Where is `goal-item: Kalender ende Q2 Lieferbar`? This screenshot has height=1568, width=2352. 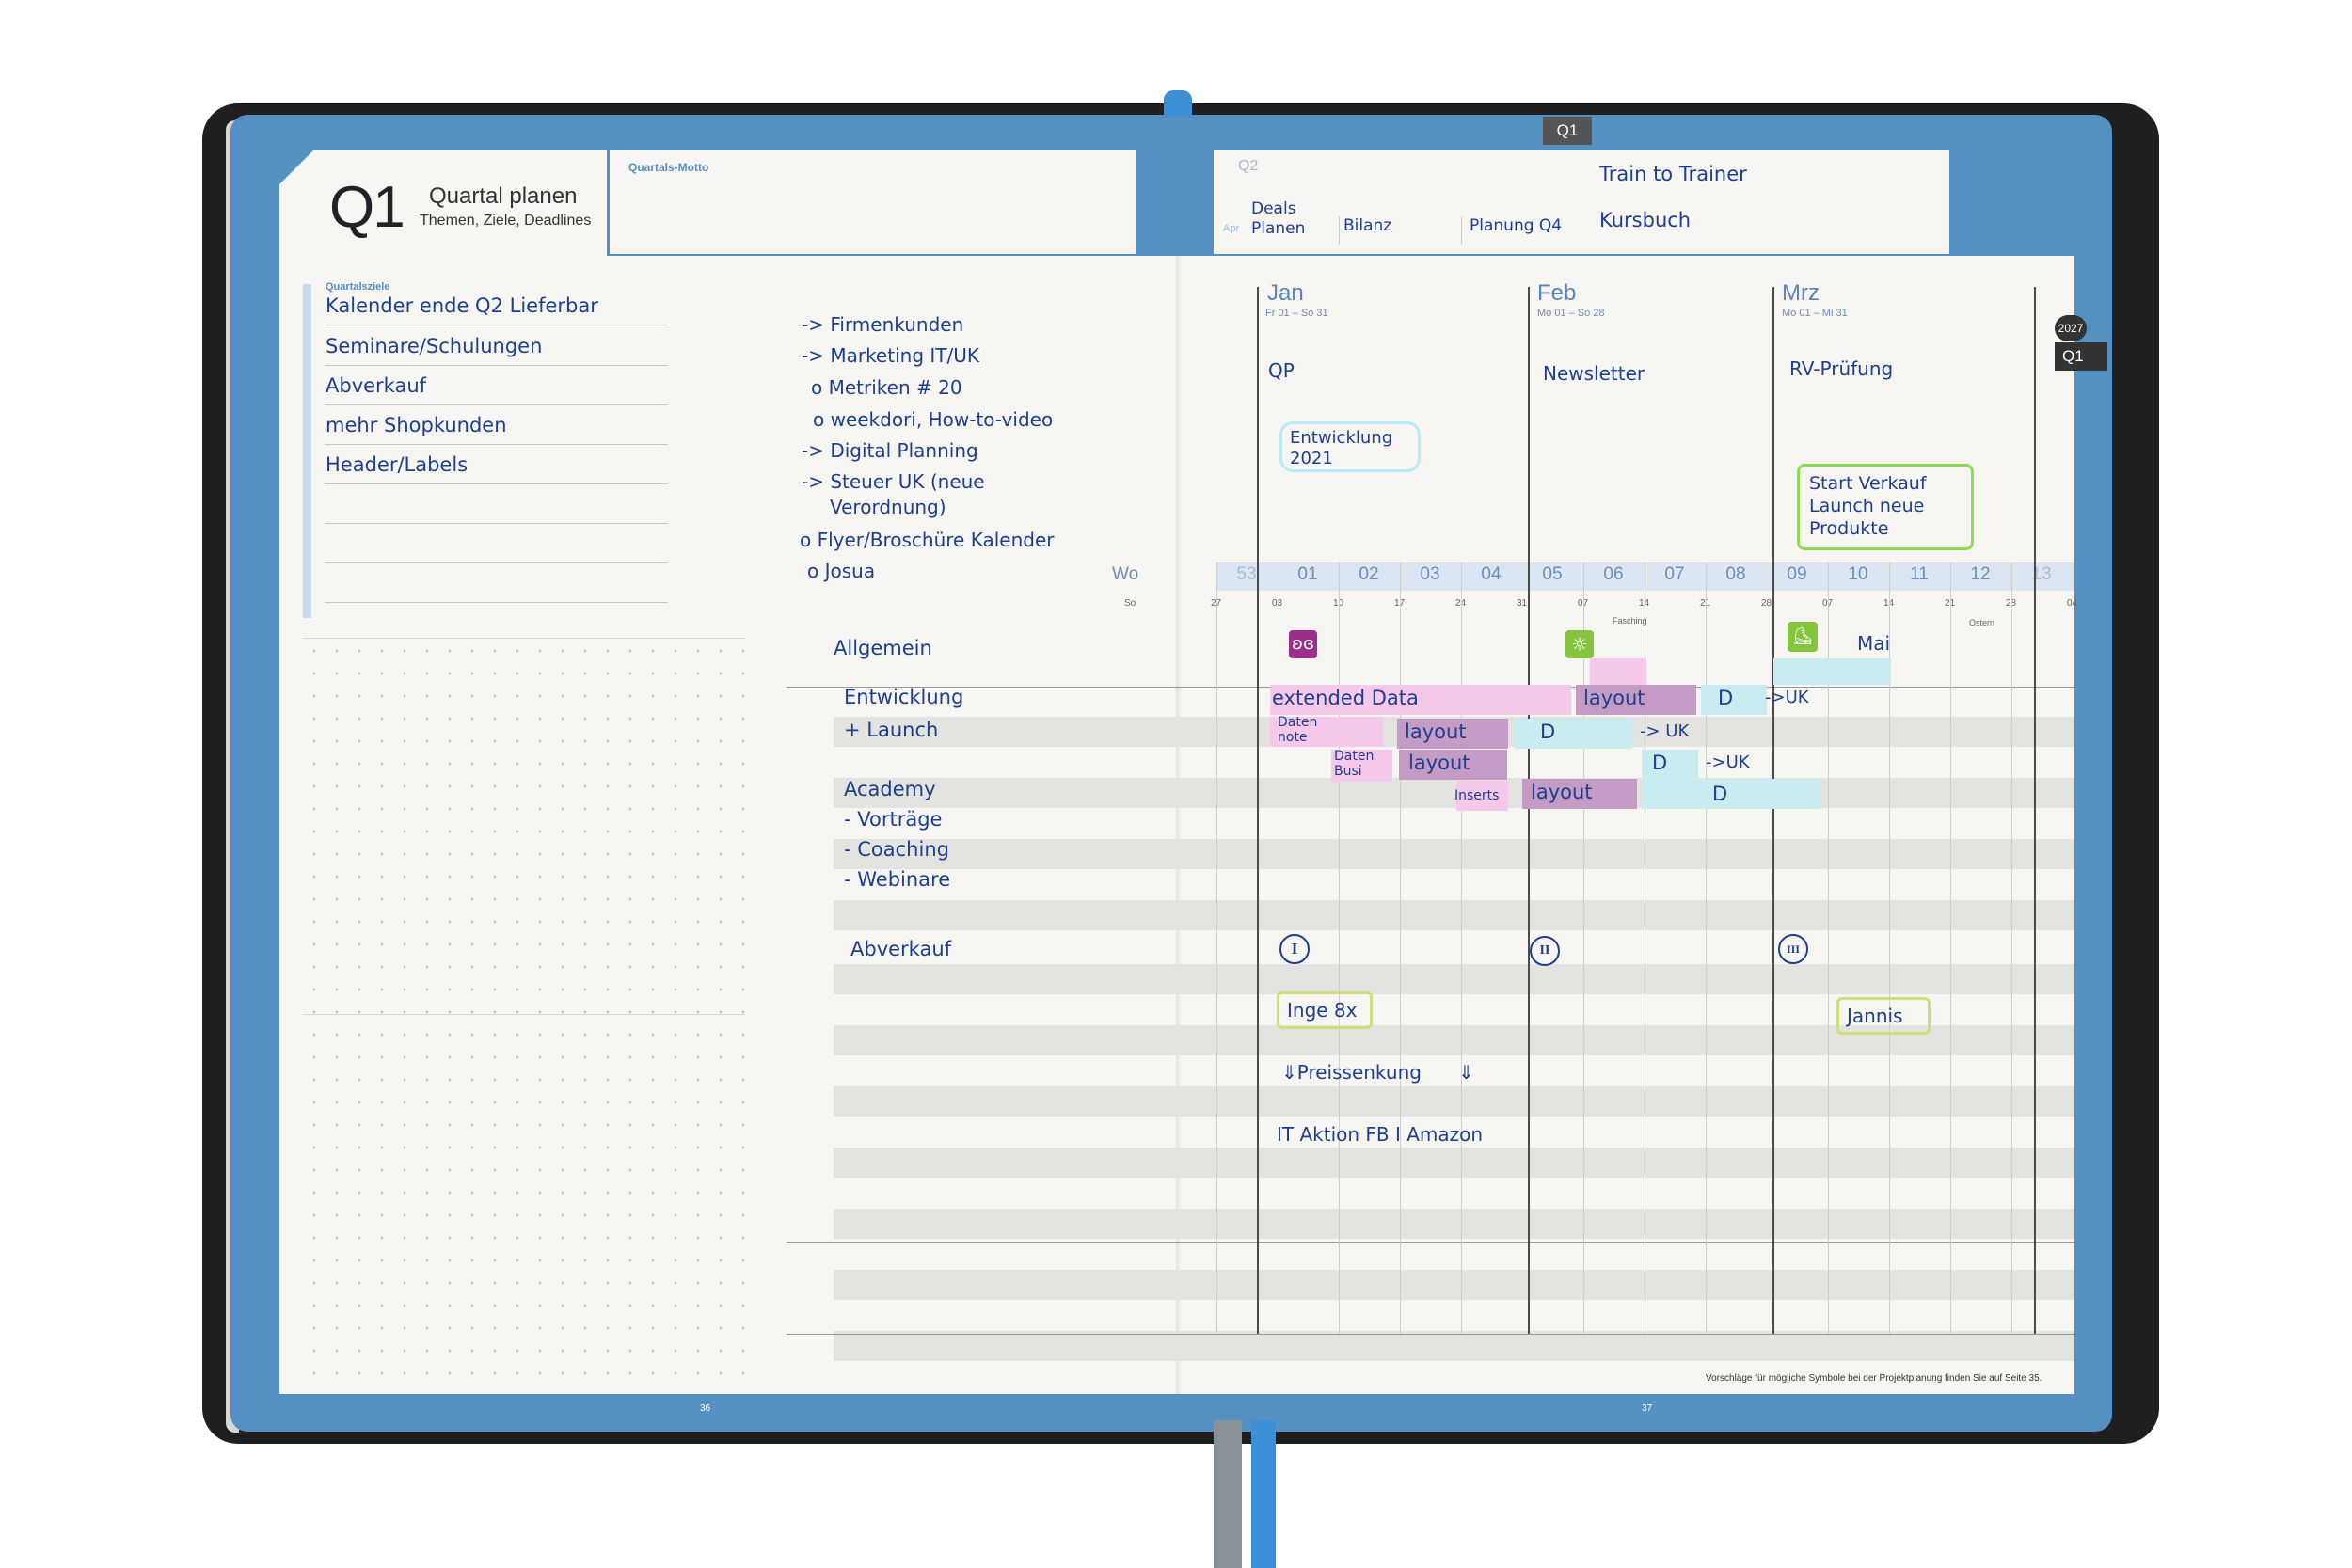
goal-item: Kalender ende Q2 Lieferbar is located at coordinates (462, 305).